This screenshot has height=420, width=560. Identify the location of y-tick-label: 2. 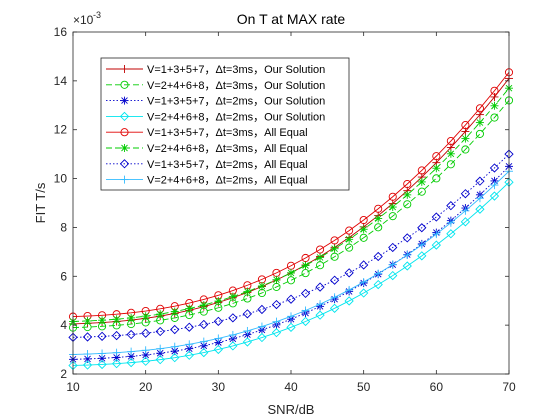
(63, 374).